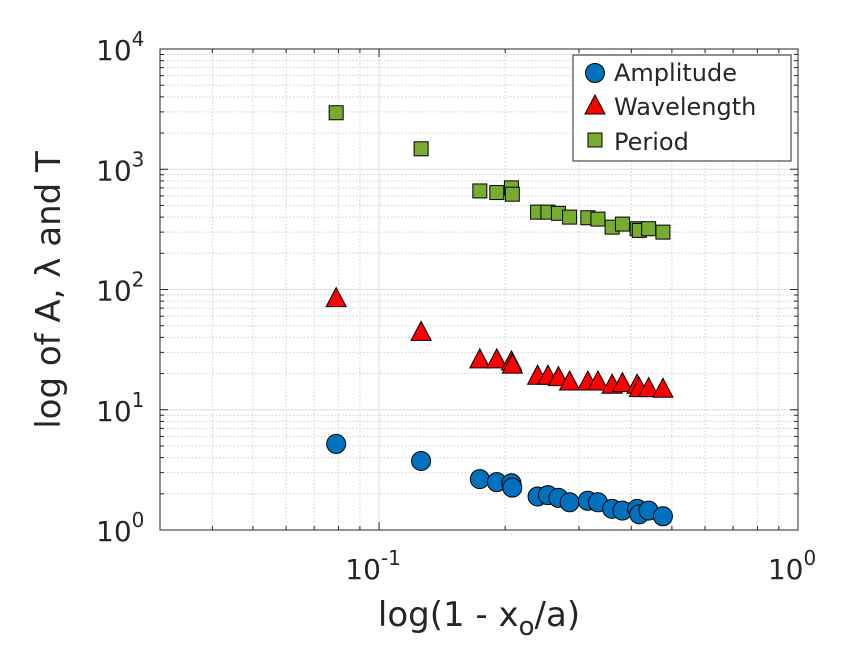 The height and width of the screenshot is (649, 841). Describe the element at coordinates (685, 107) in the screenshot. I see `legend-wavelength-label: Wavelength` at that location.